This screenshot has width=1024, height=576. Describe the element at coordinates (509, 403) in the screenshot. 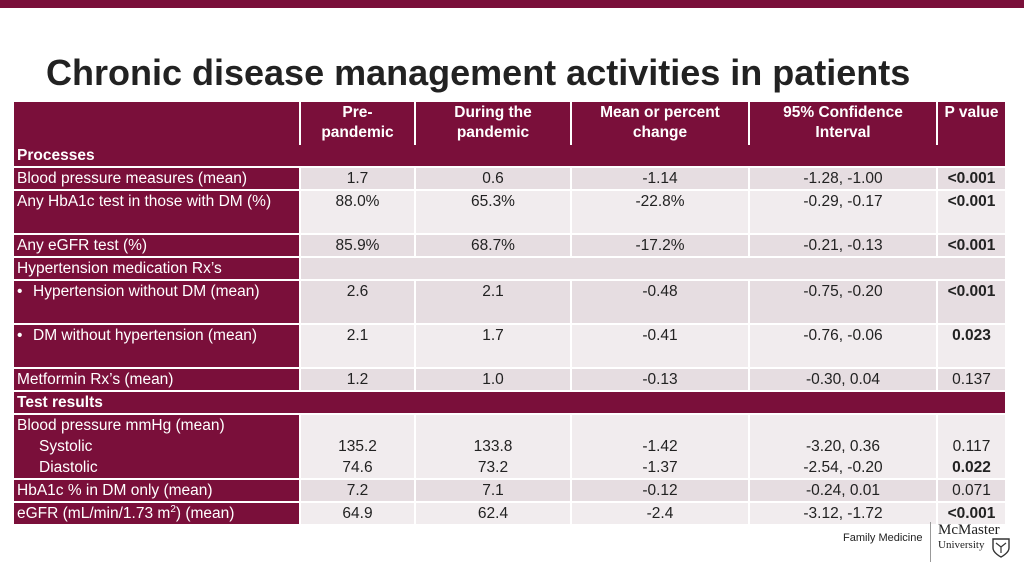

I see `section-test-results: Test results` at that location.